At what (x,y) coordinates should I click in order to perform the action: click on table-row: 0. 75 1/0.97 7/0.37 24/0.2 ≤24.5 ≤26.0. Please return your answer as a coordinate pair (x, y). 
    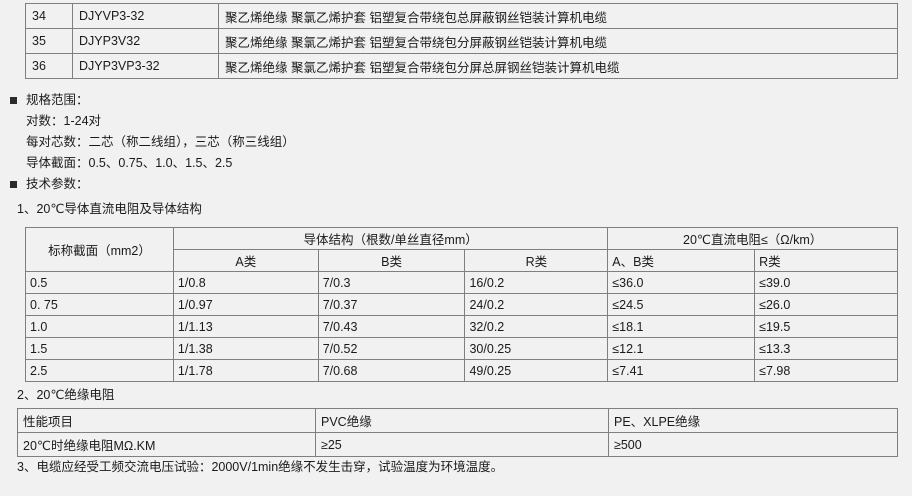
    Looking at the image, I should click on (461, 304).